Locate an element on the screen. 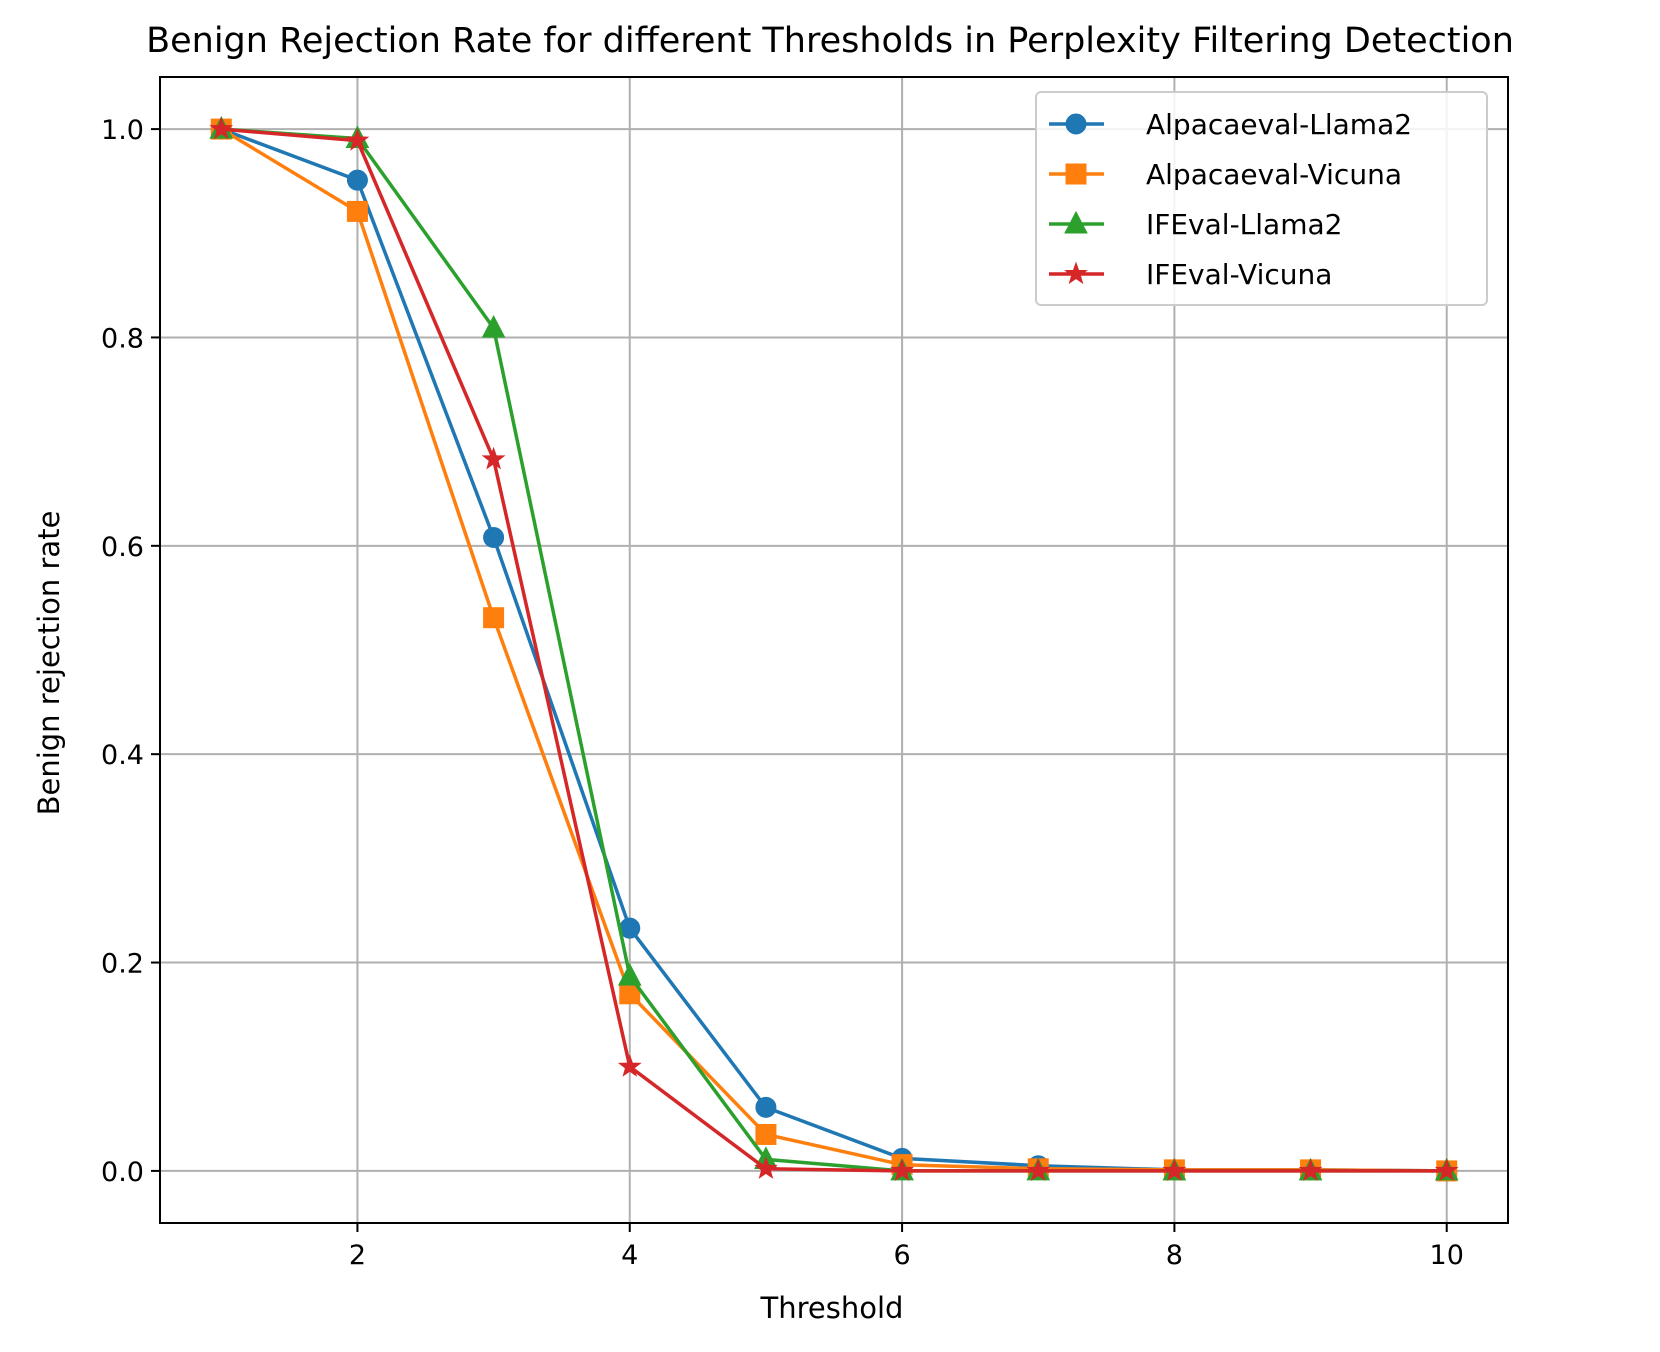 Image resolution: width=1660 pixels, height=1352 pixels. y-tick-label: 0.2 is located at coordinates (122, 964).